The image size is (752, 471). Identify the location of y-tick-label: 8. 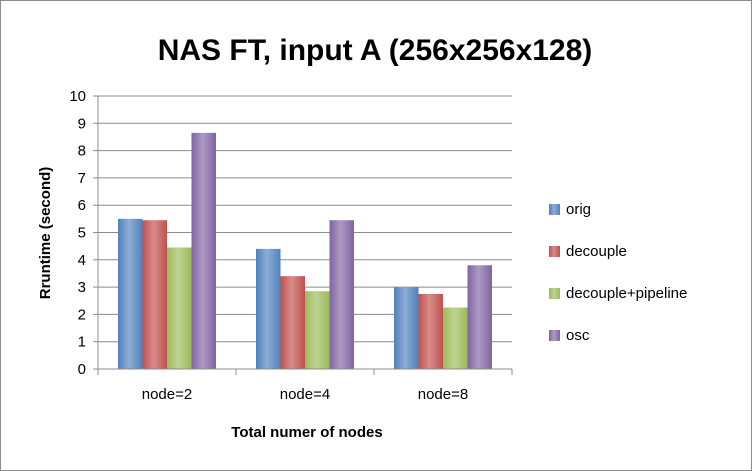
(82, 151).